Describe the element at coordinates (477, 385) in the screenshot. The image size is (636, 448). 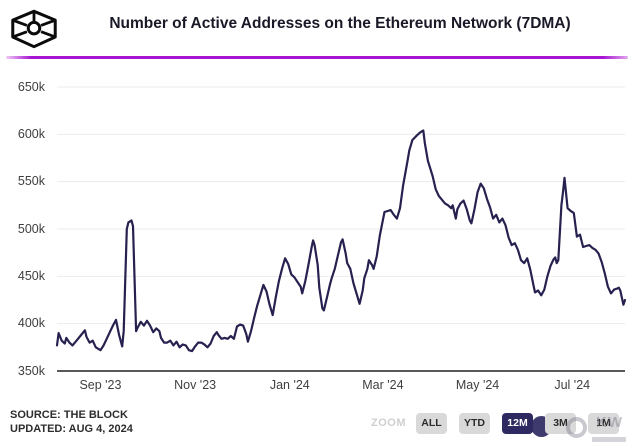
I see `x-axis-tick-label: May '24` at that location.